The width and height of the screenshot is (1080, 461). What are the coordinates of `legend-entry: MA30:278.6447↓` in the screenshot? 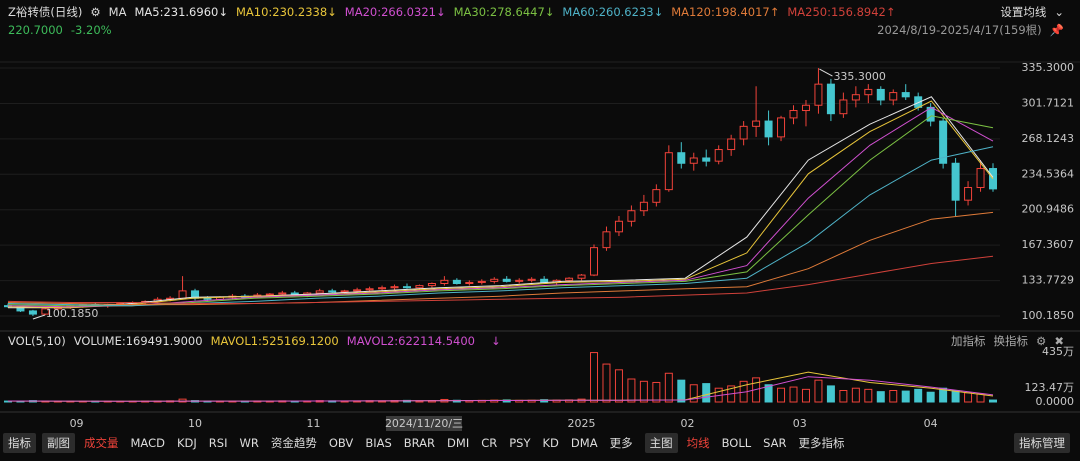 It's located at (504, 12).